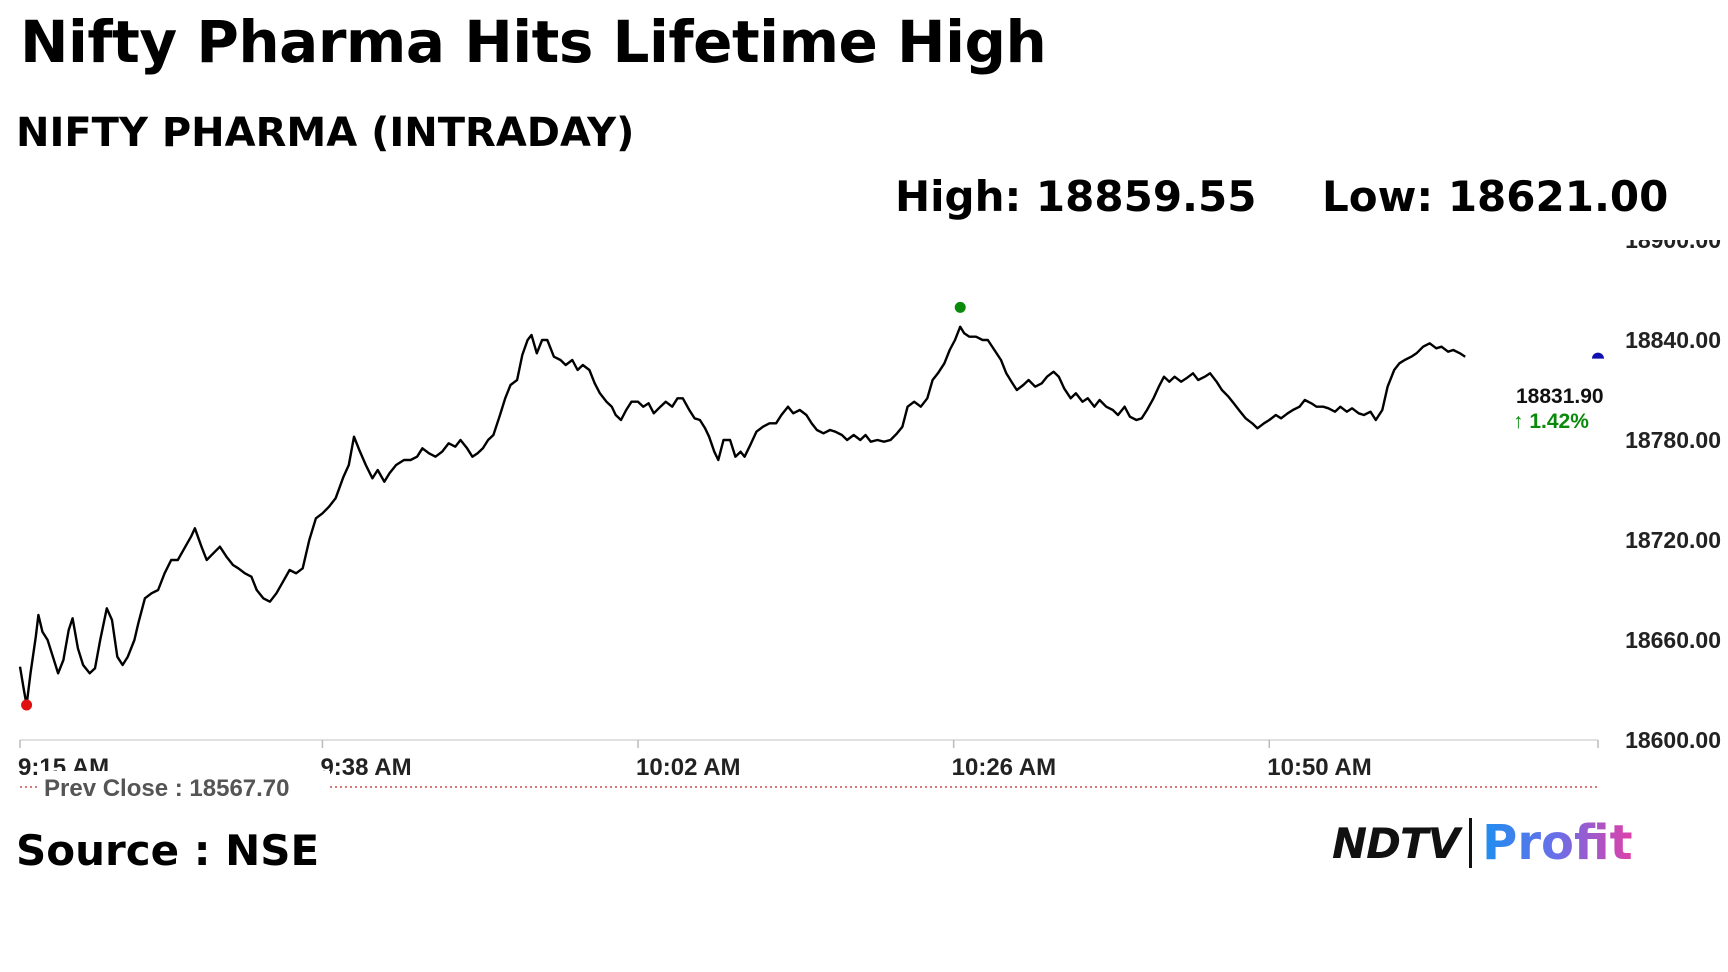 This screenshot has height=972, width=1728. What do you see at coordinates (1598, 355) in the screenshot?
I see `last-price-marker` at bounding box center [1598, 355].